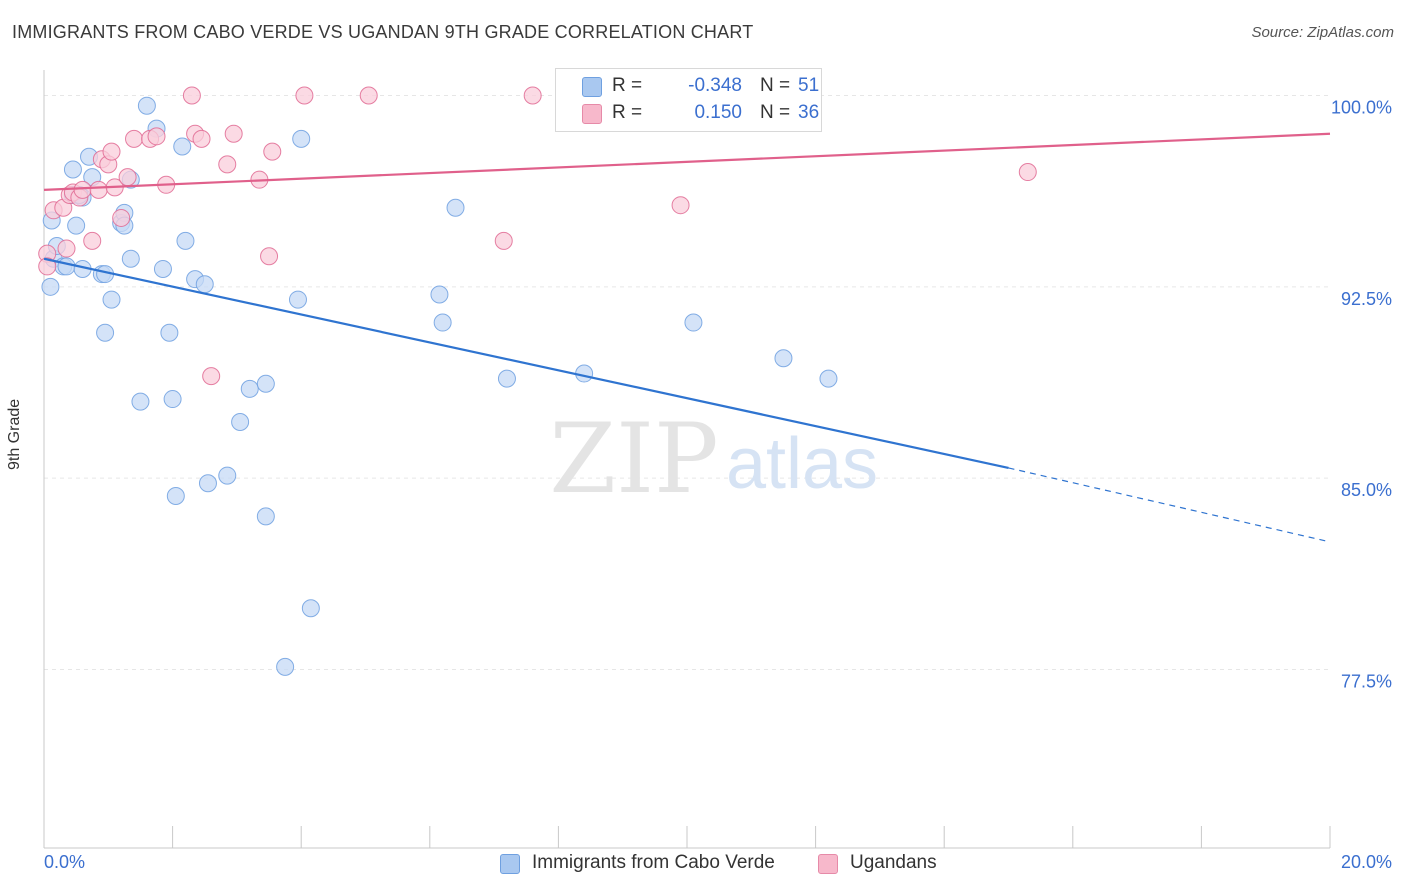 The image size is (1406, 892). I want to click on watermark-zip: ZIP, so click(633, 459).